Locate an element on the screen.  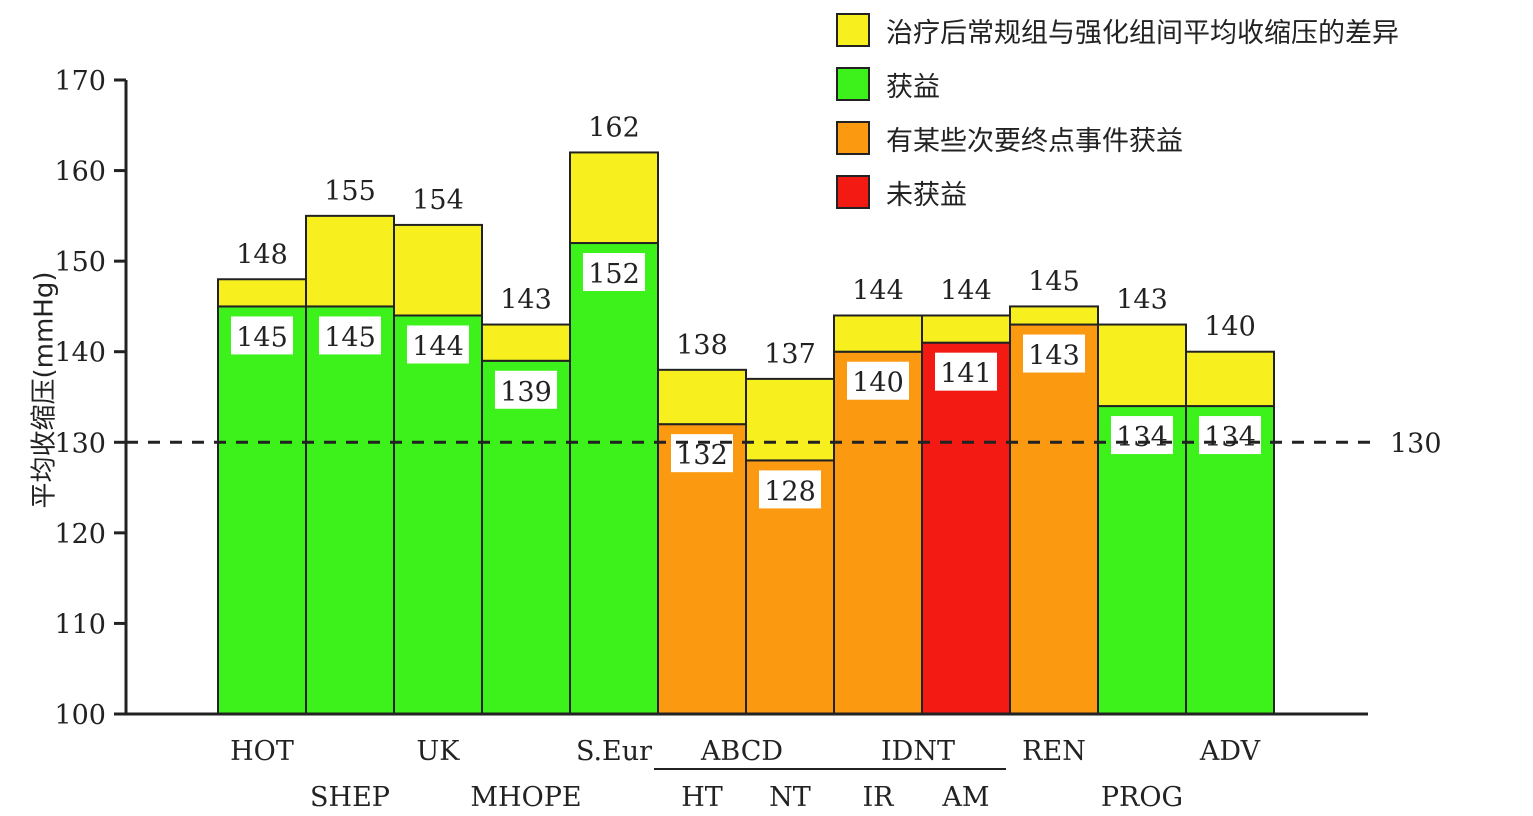
value-box-intensive-IR is located at coordinates (878, 380).